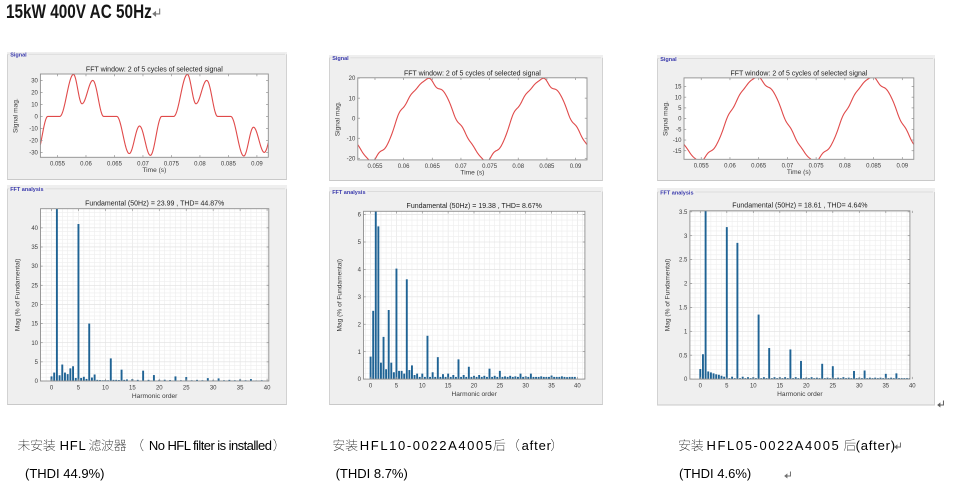 This screenshot has height=500, width=954. What do you see at coordinates (537, 445) in the screenshot?
I see `svg-text: after` at bounding box center [537, 445].